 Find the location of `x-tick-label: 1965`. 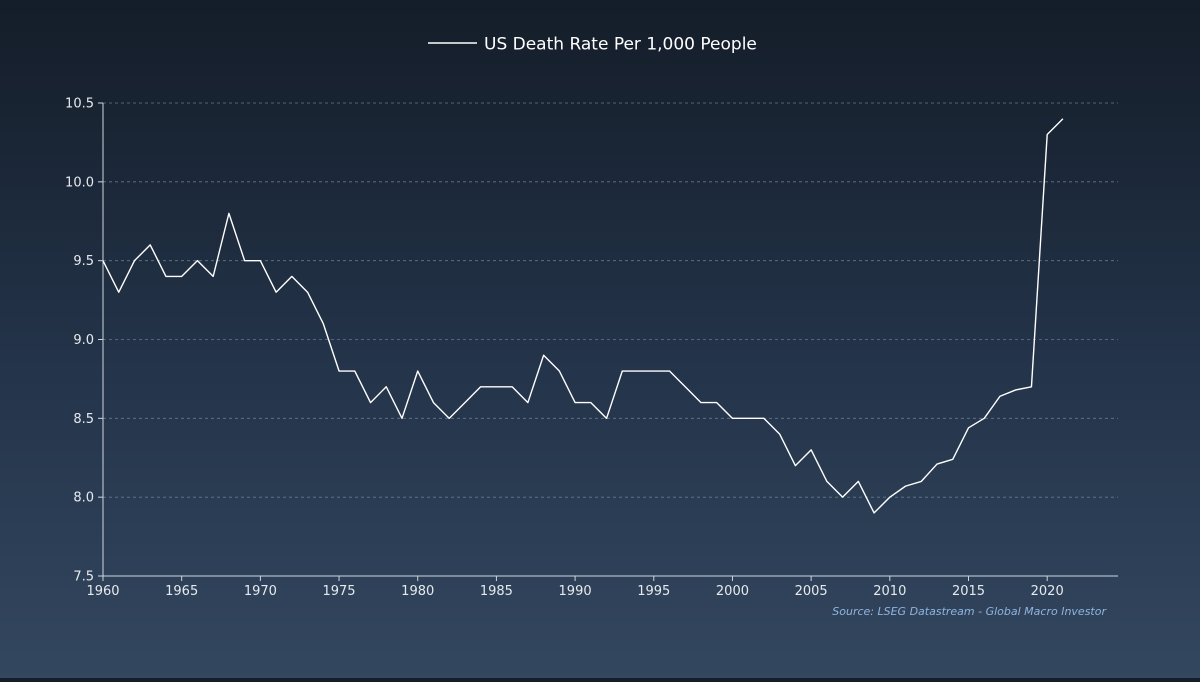

x-tick-label: 1965 is located at coordinates (181, 591).